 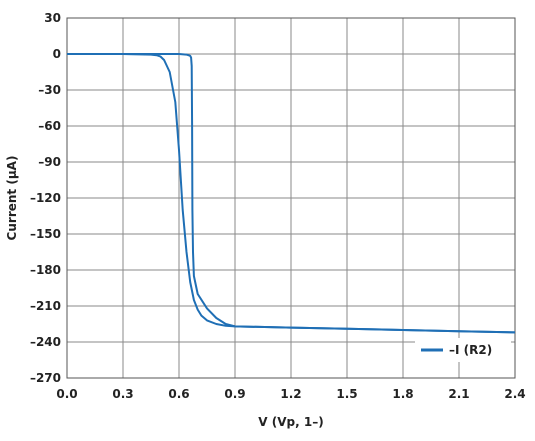 I want to click on x-axis-title: V (Vp, 1–), so click(x=290, y=422).